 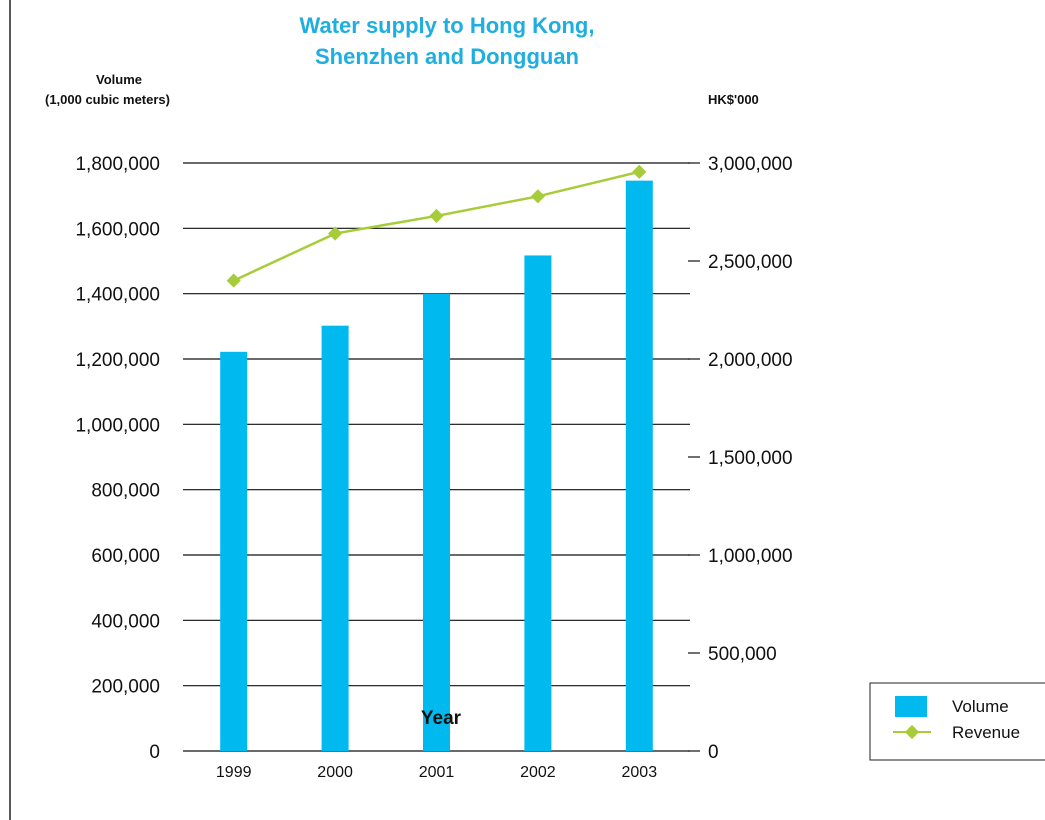 What do you see at coordinates (117, 295) in the screenshot?
I see `left-tick-label: 1,400,000` at bounding box center [117, 295].